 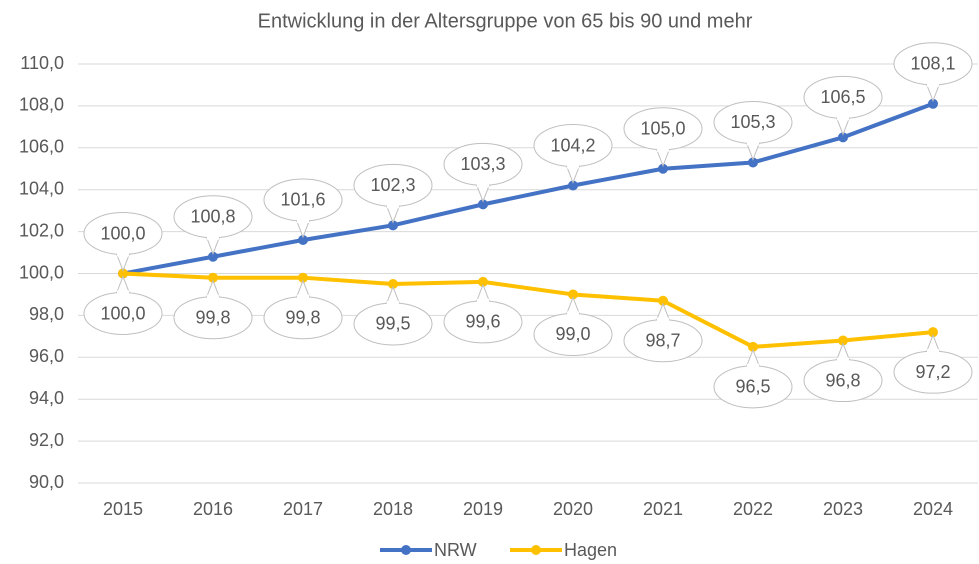 I want to click on y-tick-label: 90,0, so click(x=46, y=482).